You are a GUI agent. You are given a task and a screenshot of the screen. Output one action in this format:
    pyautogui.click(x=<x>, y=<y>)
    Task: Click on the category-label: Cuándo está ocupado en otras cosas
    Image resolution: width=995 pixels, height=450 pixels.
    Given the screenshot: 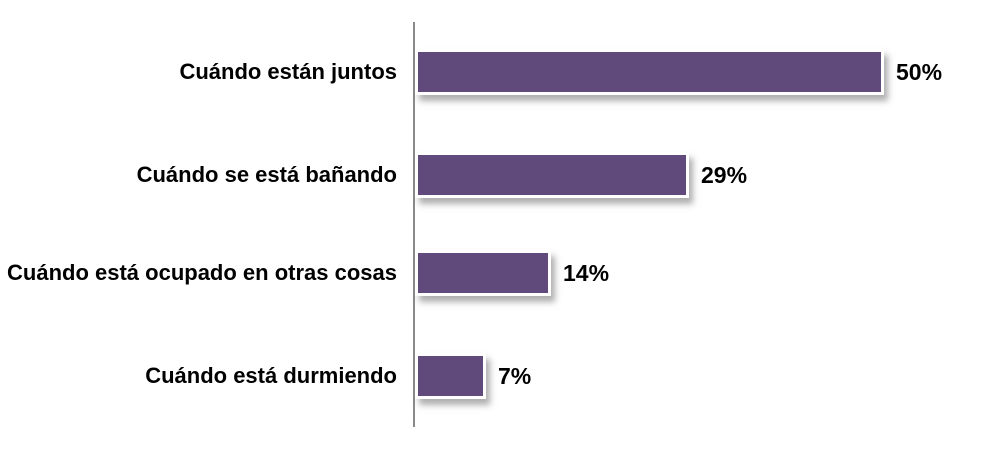 What is the action you would take?
    pyautogui.click(x=202, y=272)
    